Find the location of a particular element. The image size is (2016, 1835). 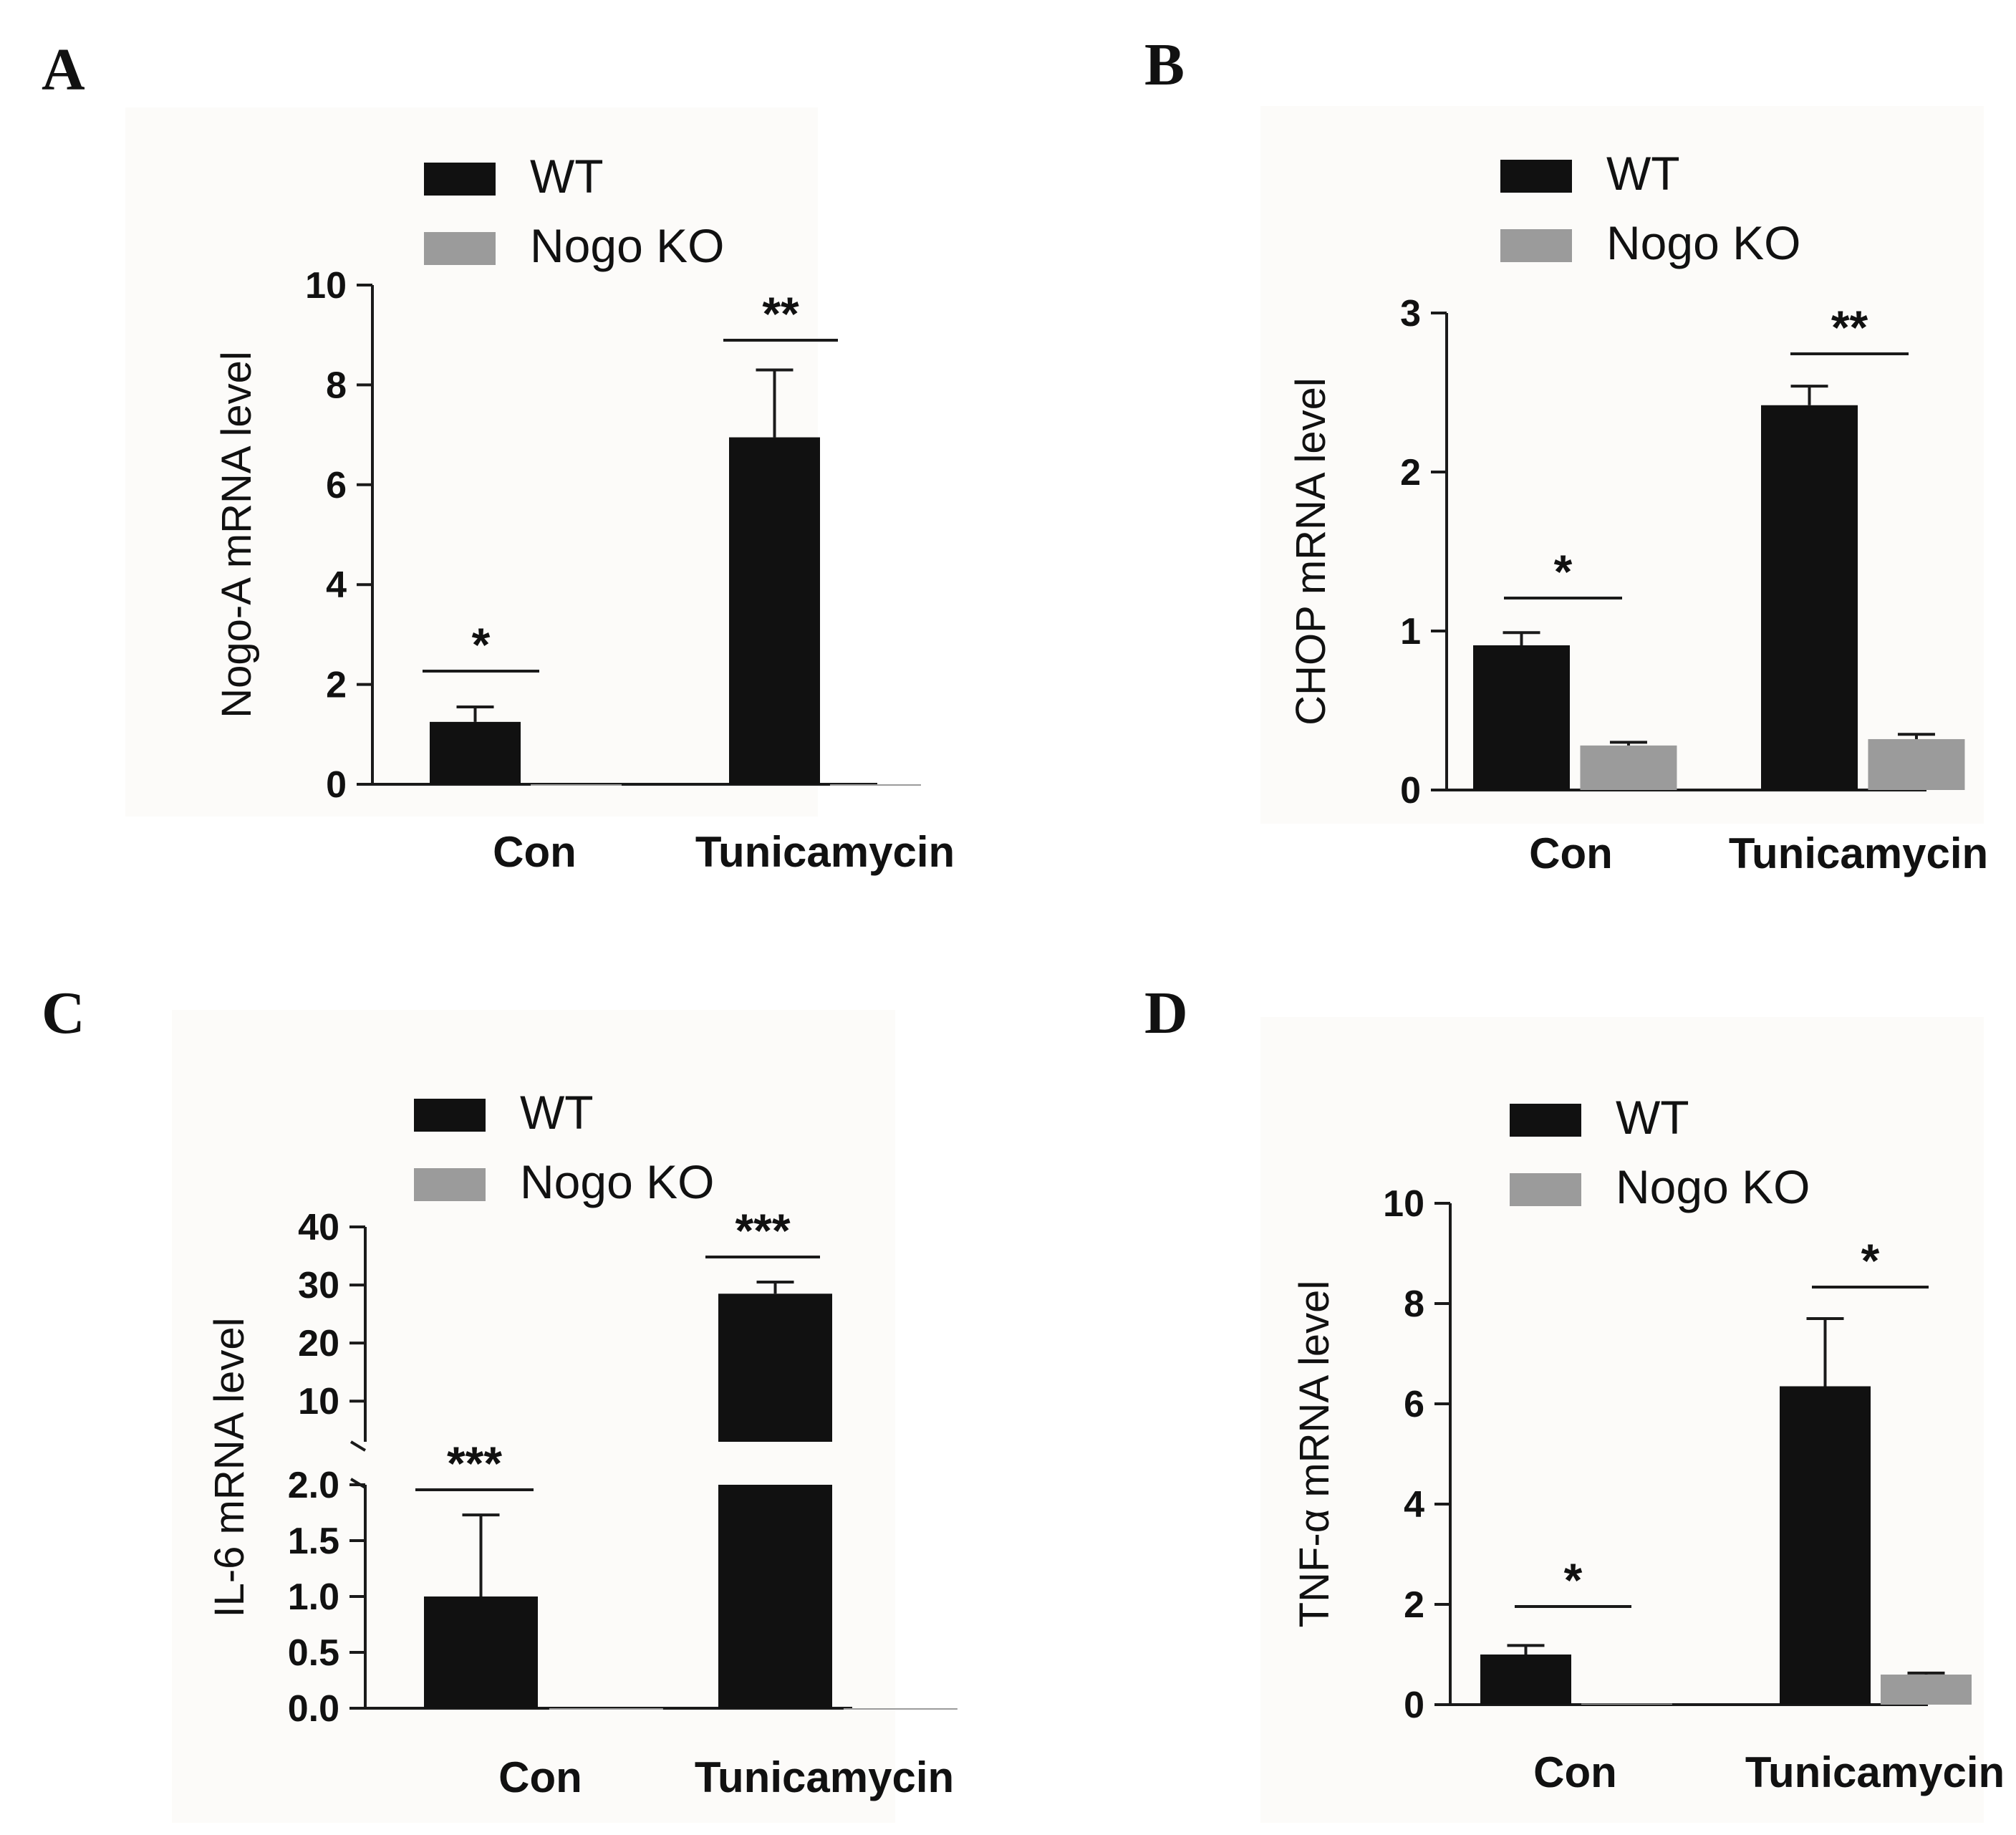

y-tick-label: 3 is located at coordinates (1411, 313).